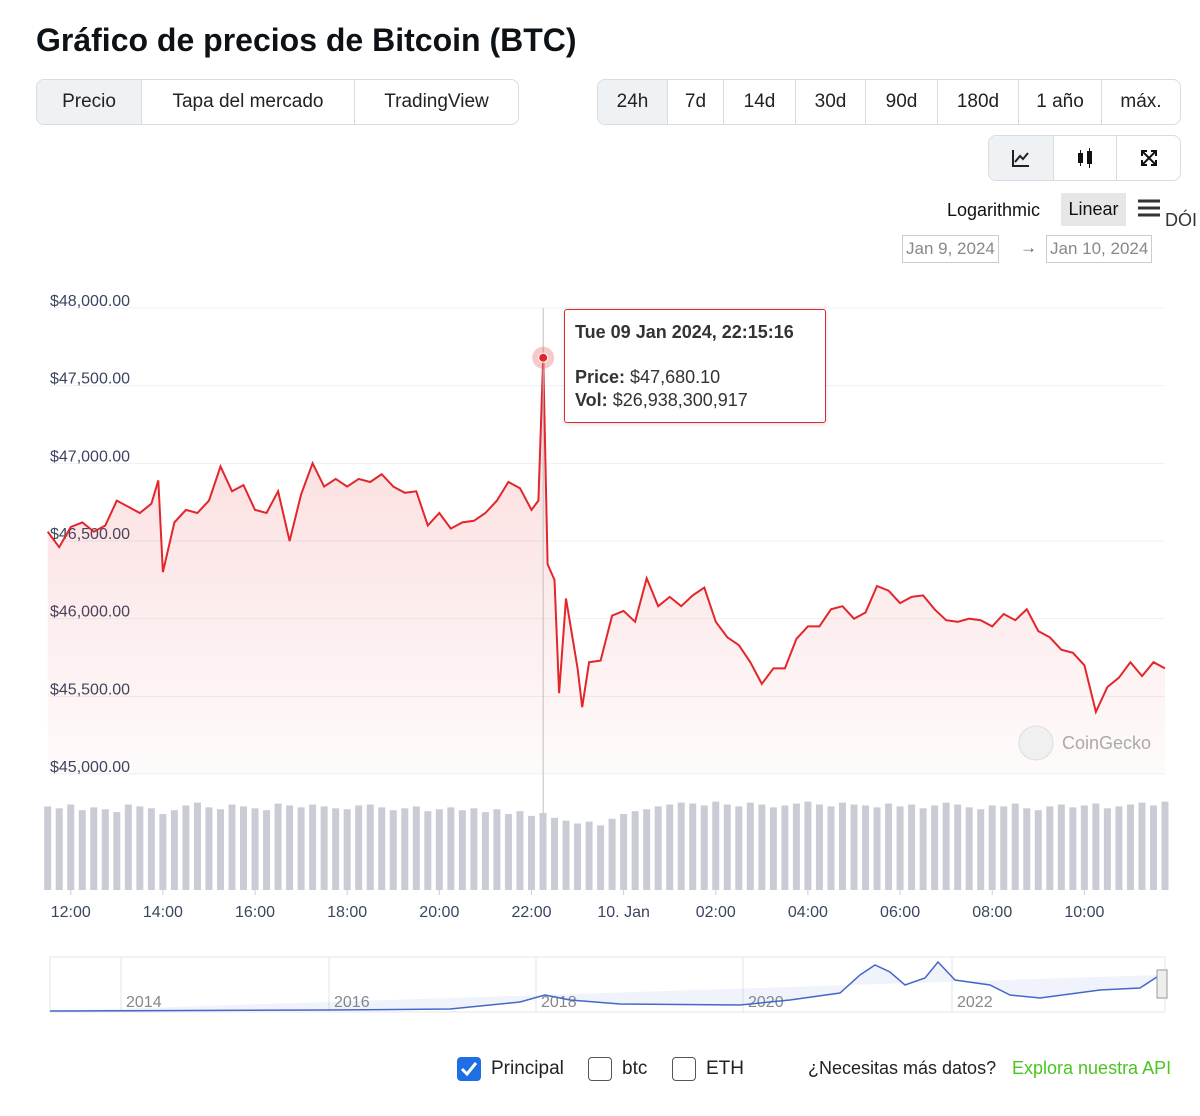  I want to click on date-from: Jan 9, 2024, so click(950, 249).